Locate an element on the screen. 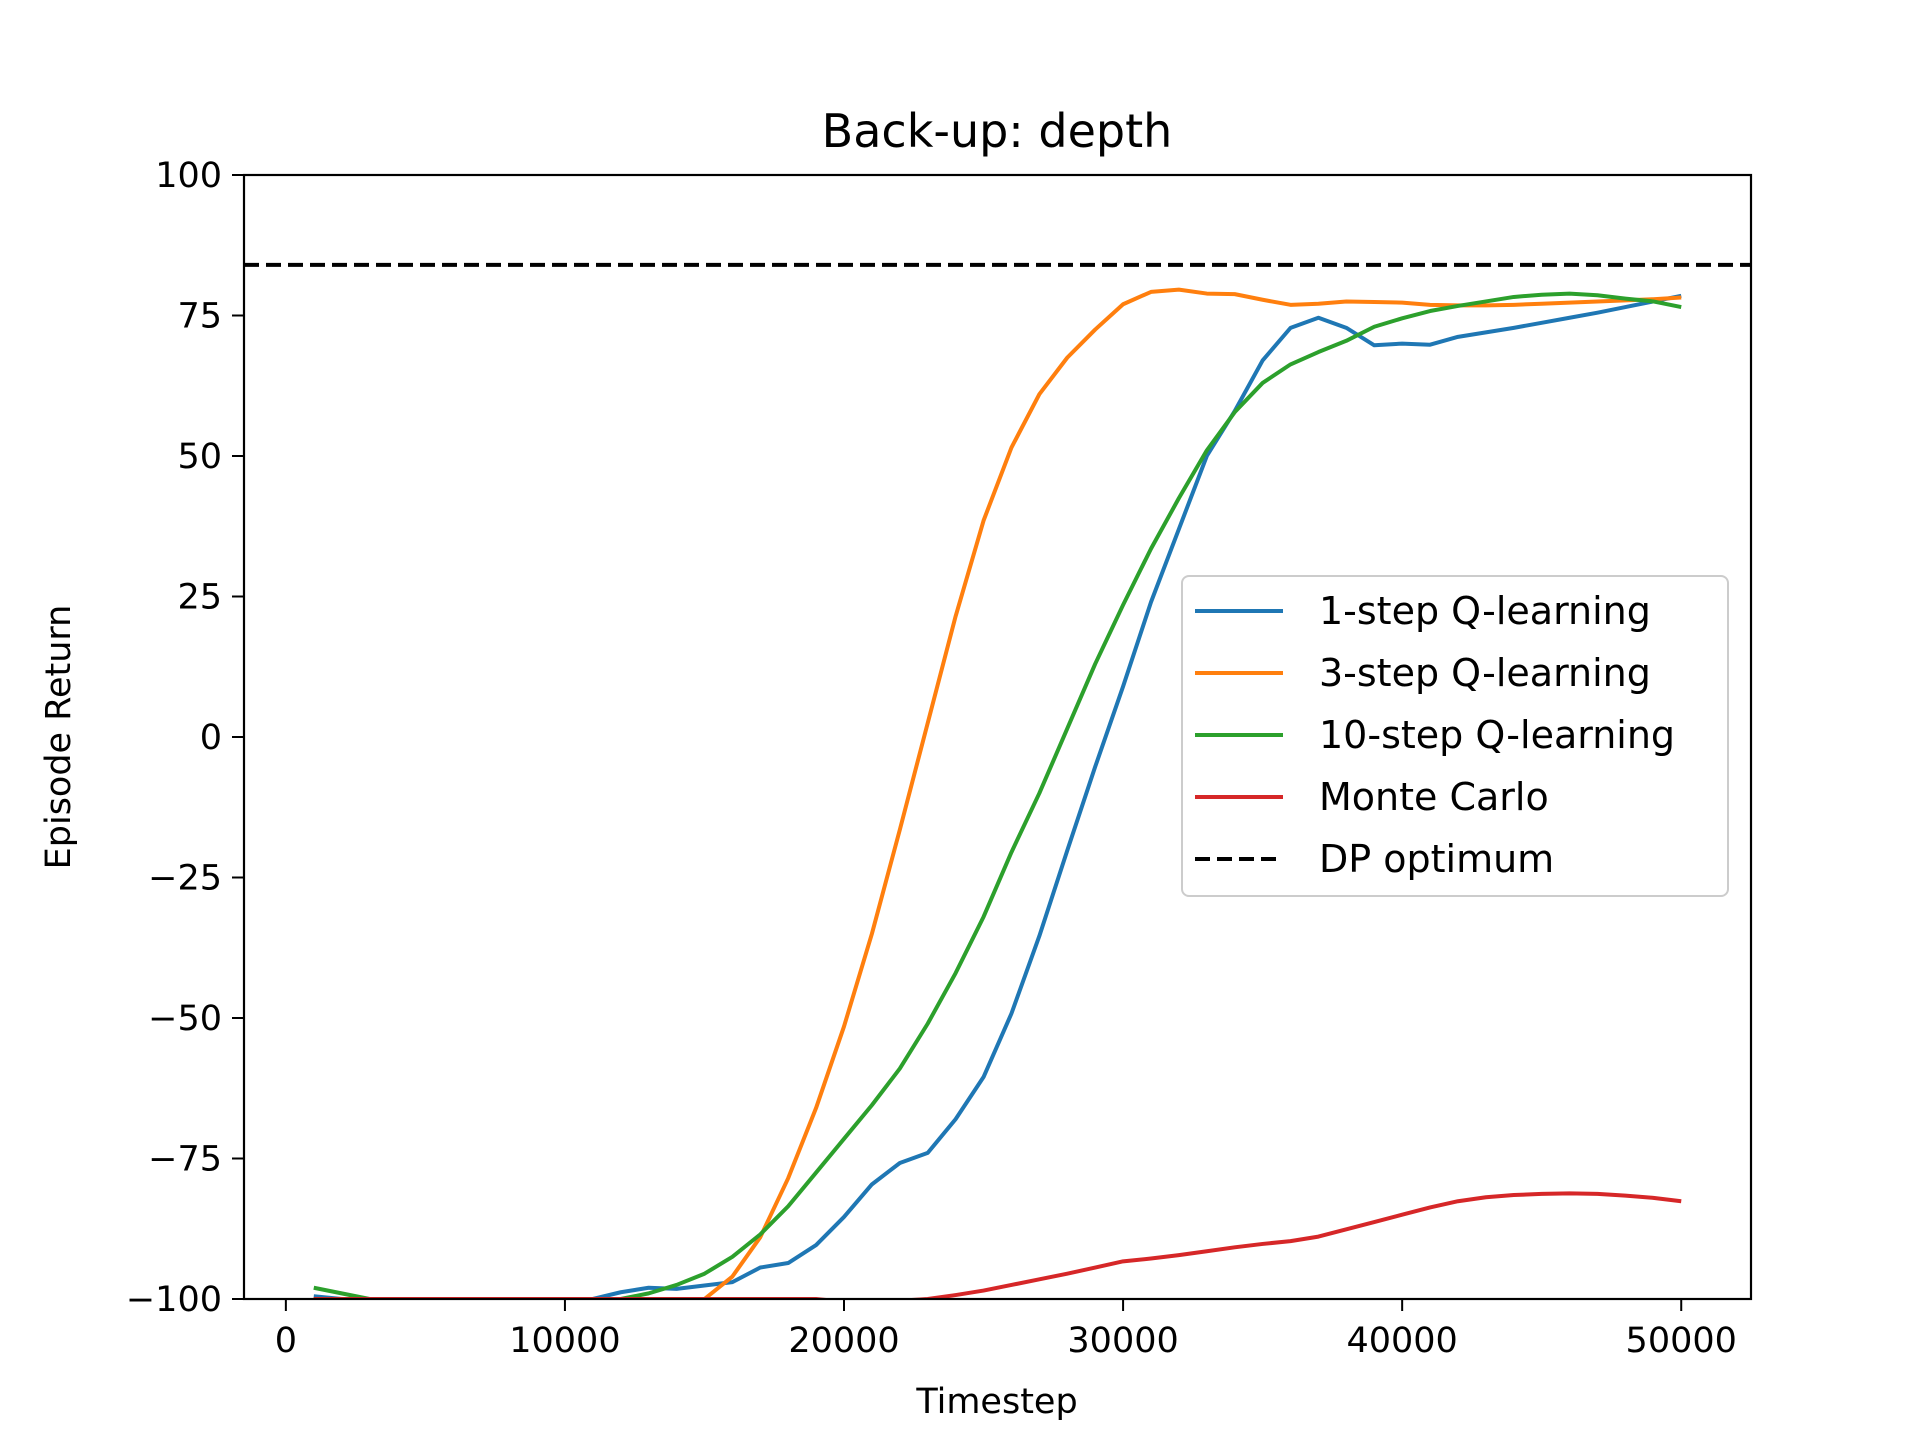 This screenshot has width=1920, height=1440. legend-label: 10-step Q-learning is located at coordinates (1497, 735).